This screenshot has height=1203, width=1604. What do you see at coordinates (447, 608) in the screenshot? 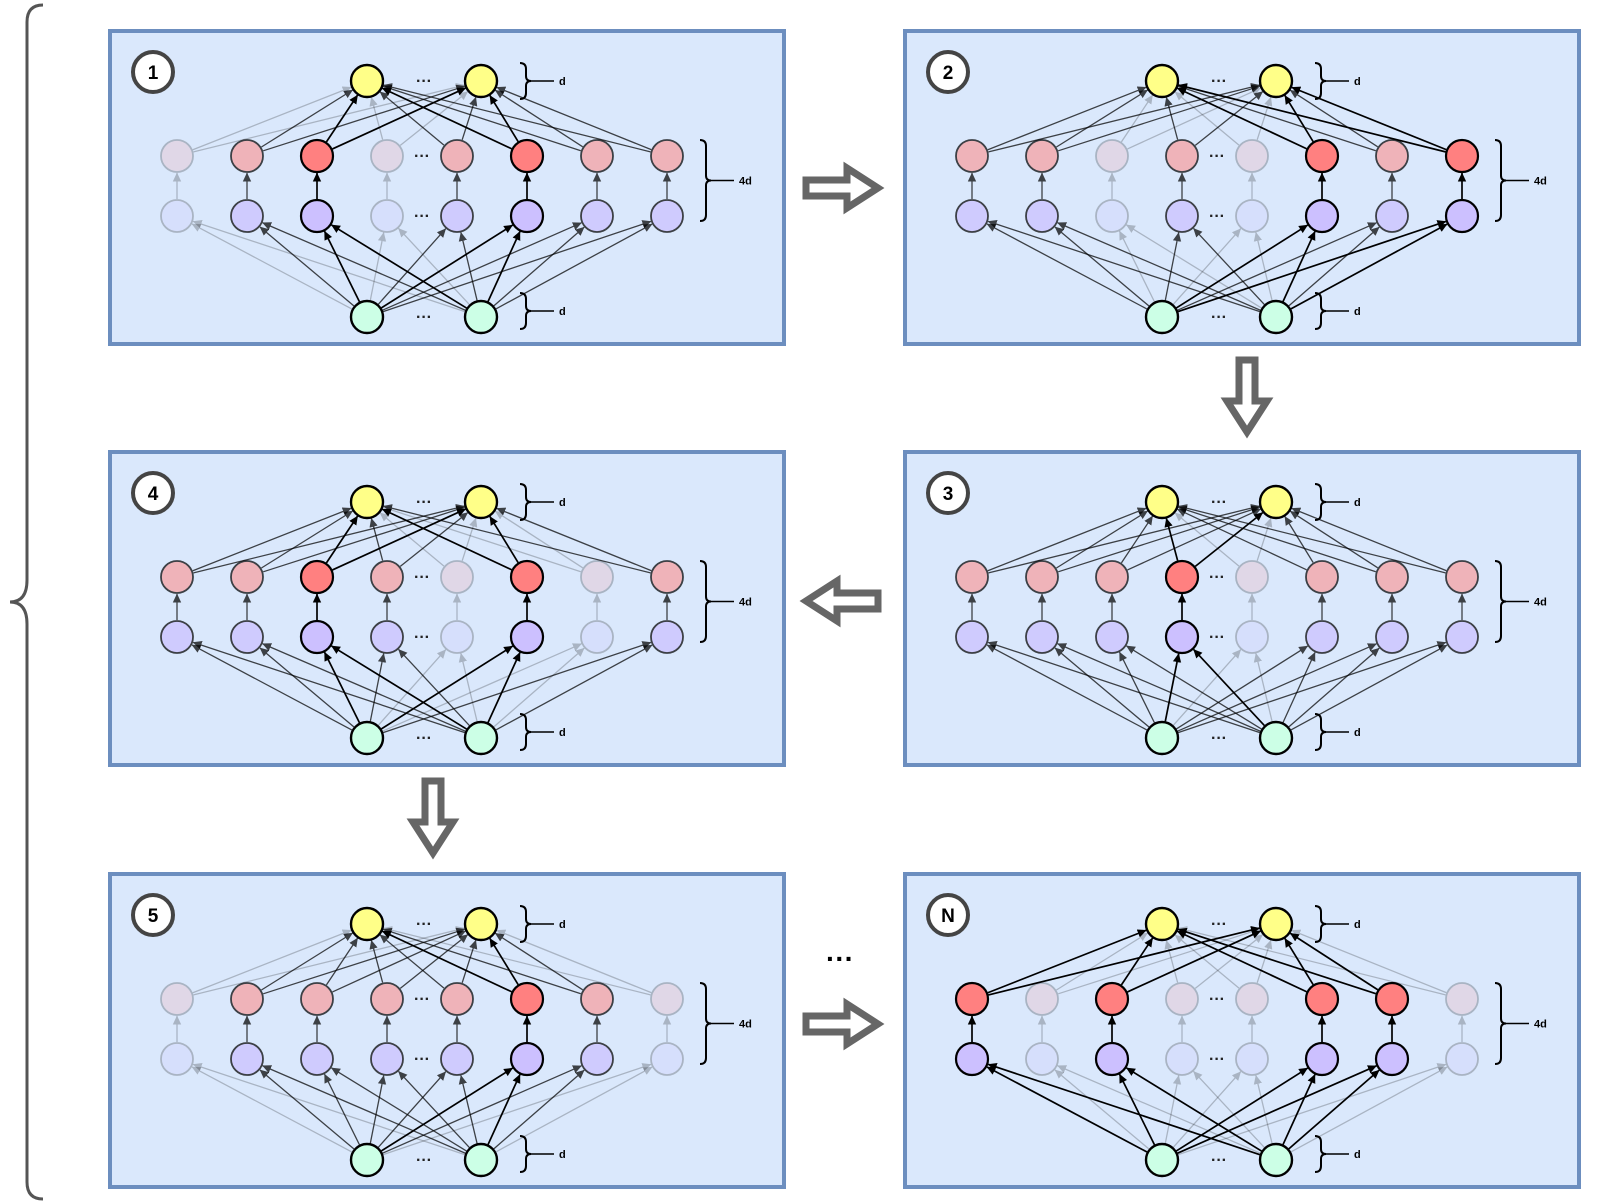
I see `panel-box` at bounding box center [447, 608].